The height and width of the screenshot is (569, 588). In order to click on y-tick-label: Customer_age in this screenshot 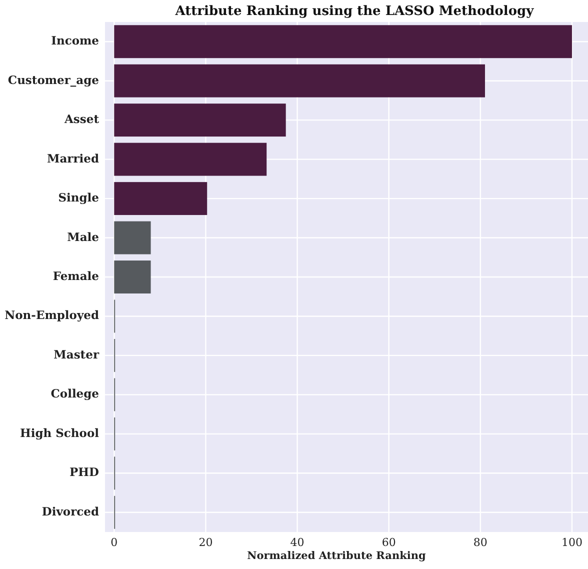, I will do `click(53, 79)`.